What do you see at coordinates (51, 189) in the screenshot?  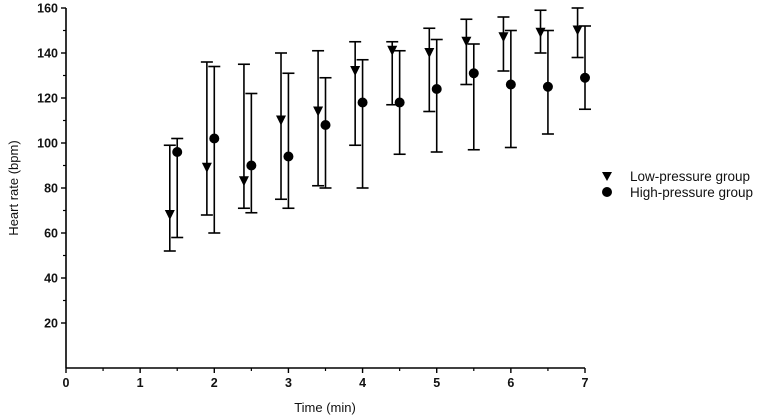 I see `y-tick-label: 80` at bounding box center [51, 189].